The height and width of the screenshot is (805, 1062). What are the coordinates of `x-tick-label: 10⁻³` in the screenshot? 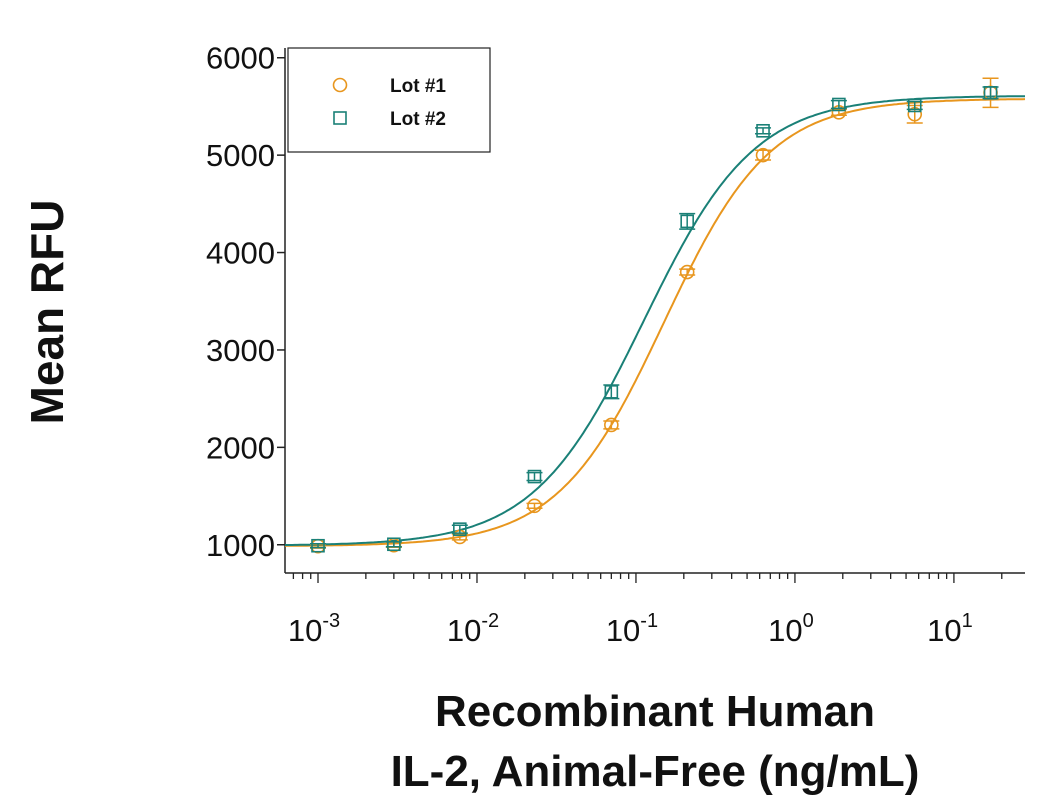 It's located at (314, 629).